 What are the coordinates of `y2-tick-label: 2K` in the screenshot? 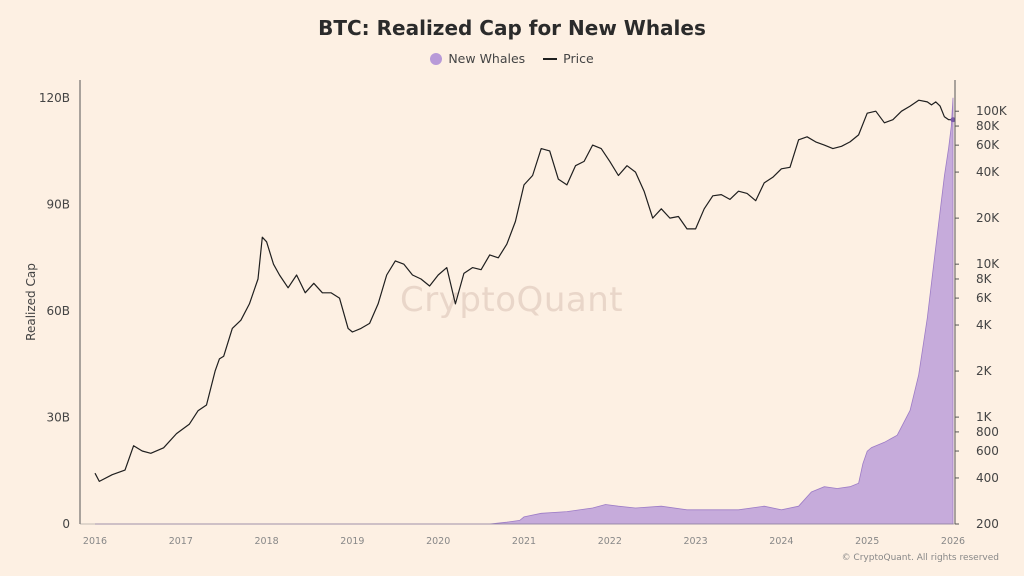 It's located at (984, 371).